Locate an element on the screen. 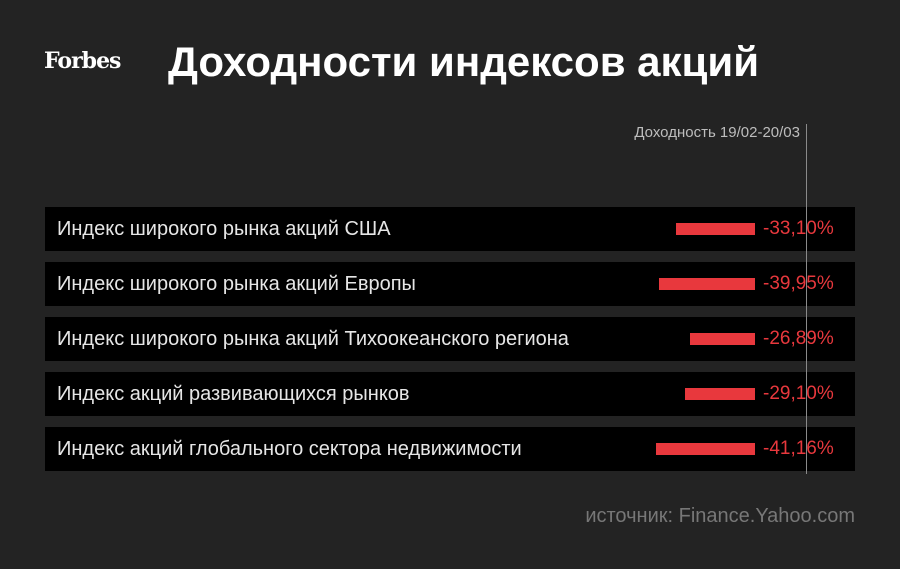  value-label: -41,16% is located at coordinates (798, 448).